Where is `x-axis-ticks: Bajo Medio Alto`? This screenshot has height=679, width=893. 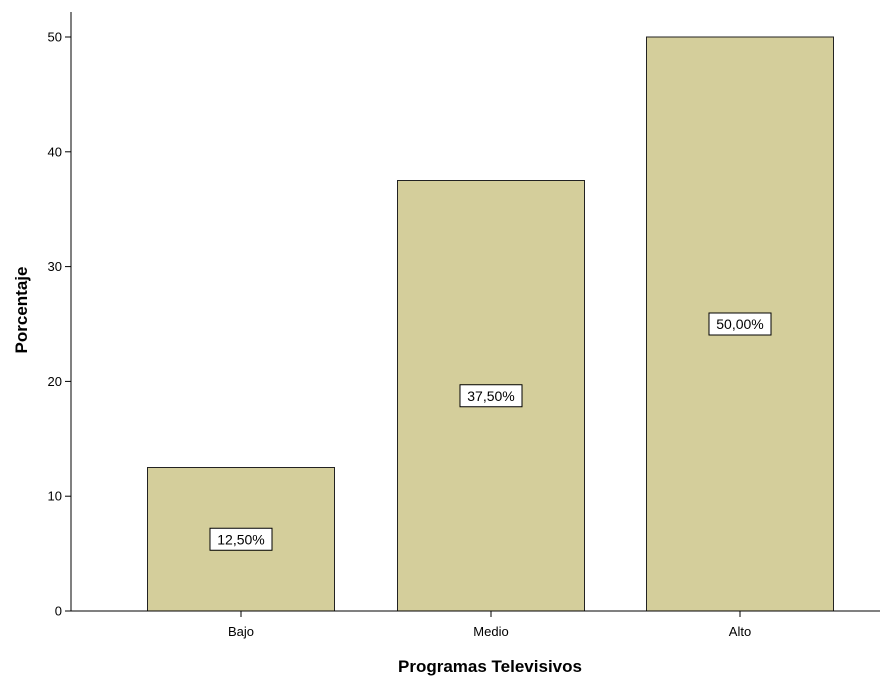
x-axis-ticks: Bajo Medio Alto is located at coordinates (489, 625).